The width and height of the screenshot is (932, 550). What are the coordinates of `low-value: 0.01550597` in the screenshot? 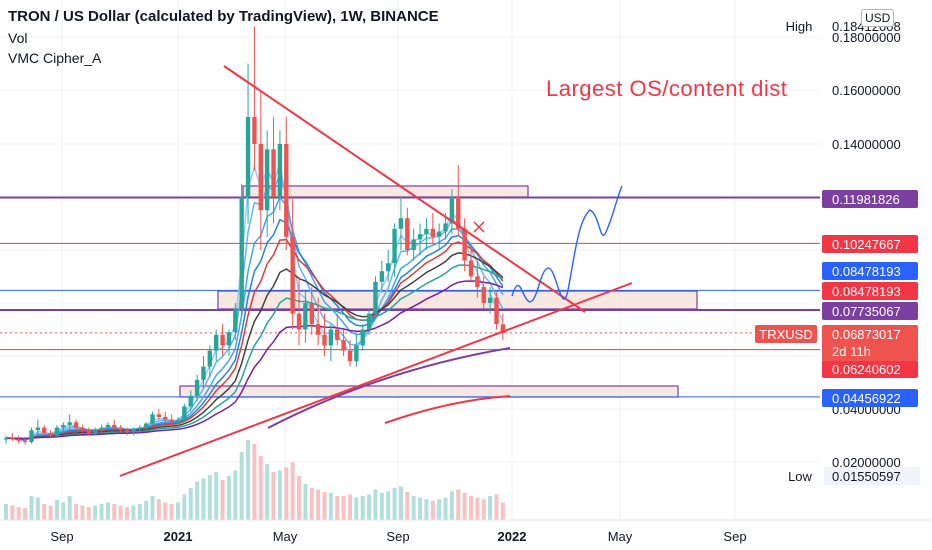 It's located at (866, 476).